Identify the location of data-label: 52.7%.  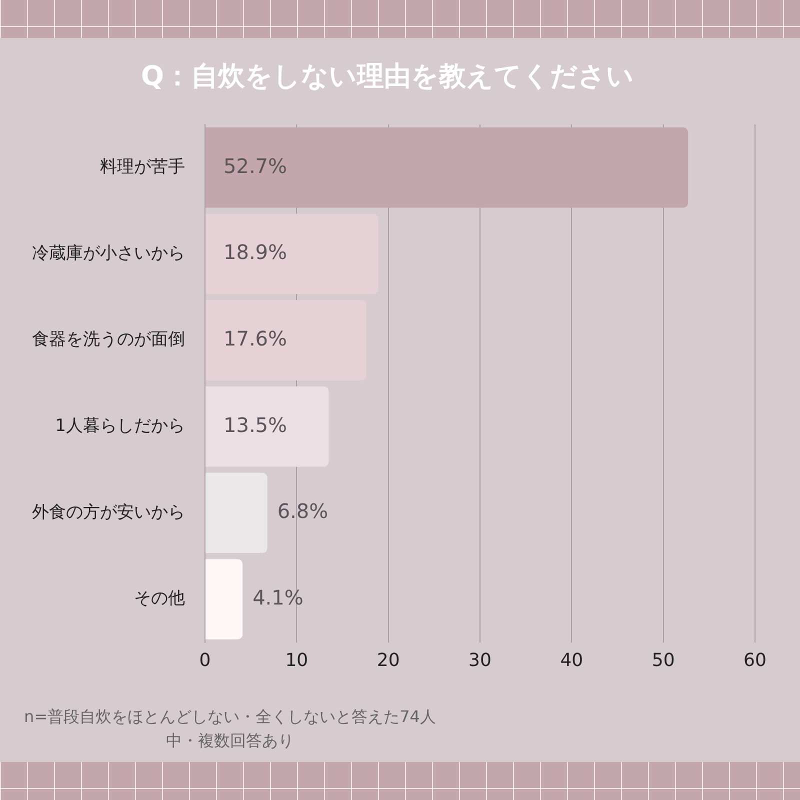
(256, 166).